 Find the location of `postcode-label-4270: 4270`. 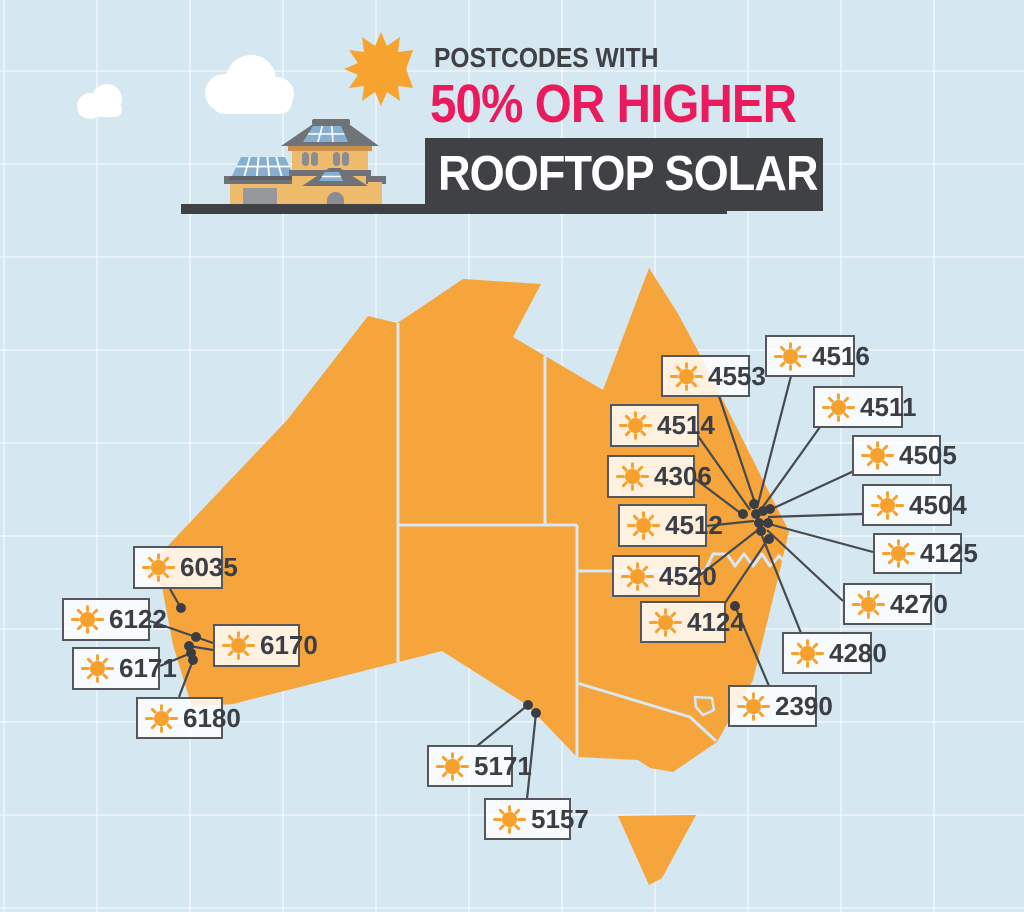

postcode-label-4270: 4270 is located at coordinates (895, 604).